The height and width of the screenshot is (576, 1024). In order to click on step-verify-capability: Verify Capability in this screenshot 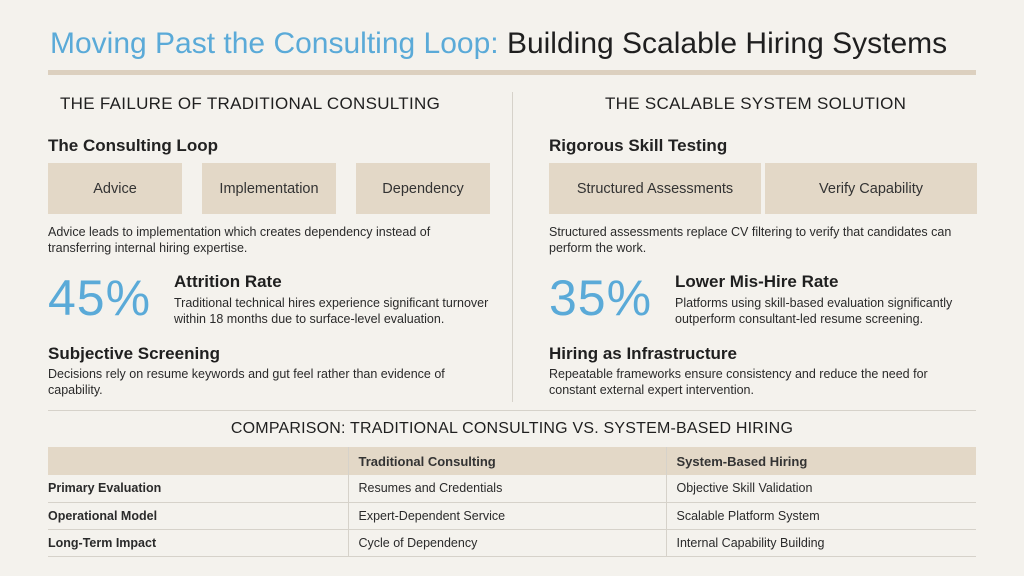, I will do `click(871, 188)`.